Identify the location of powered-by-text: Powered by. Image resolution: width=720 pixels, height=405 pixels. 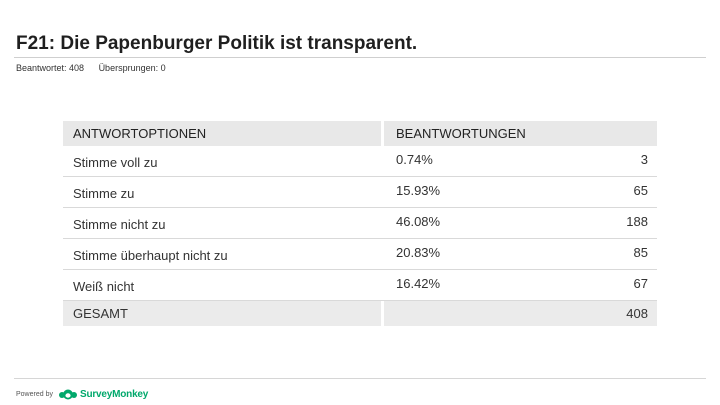
(34, 394).